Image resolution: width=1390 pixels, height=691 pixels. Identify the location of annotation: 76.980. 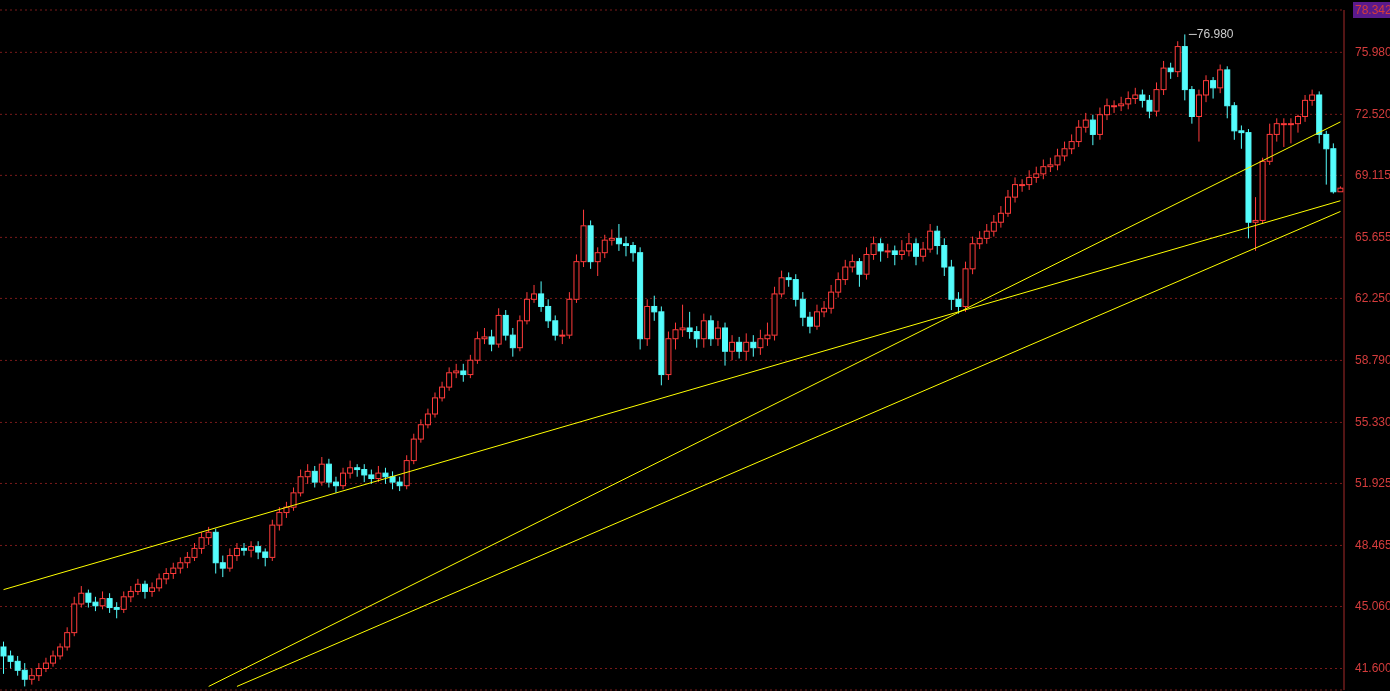
(1215, 34).